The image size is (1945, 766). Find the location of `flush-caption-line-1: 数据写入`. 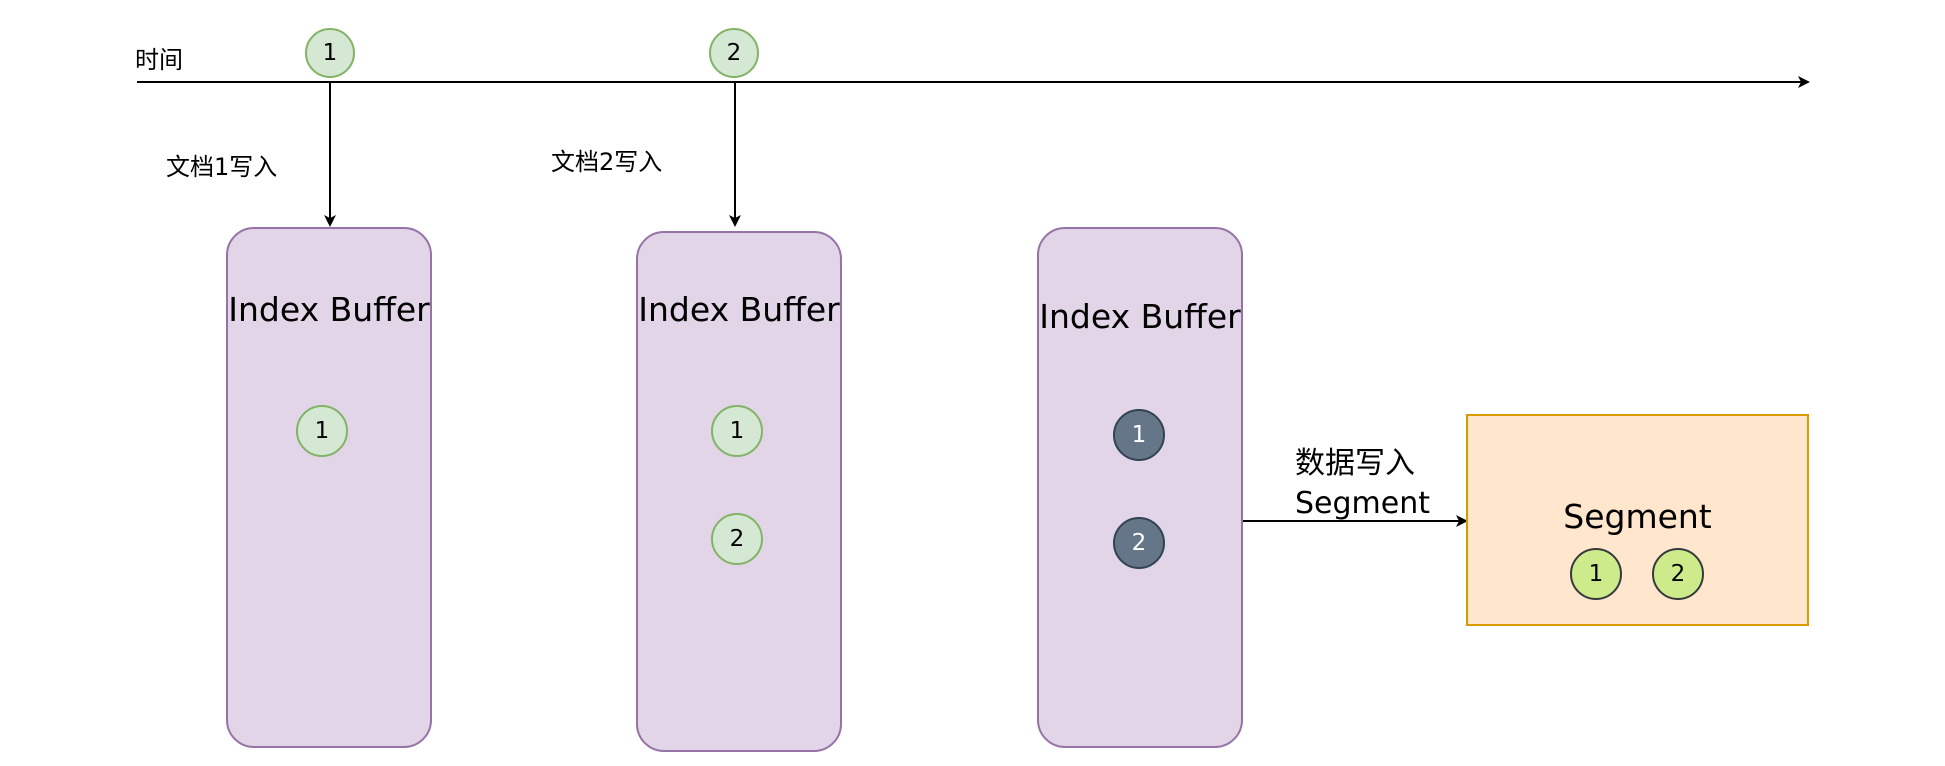

flush-caption-line-1: 数据写入 is located at coordinates (1355, 463).